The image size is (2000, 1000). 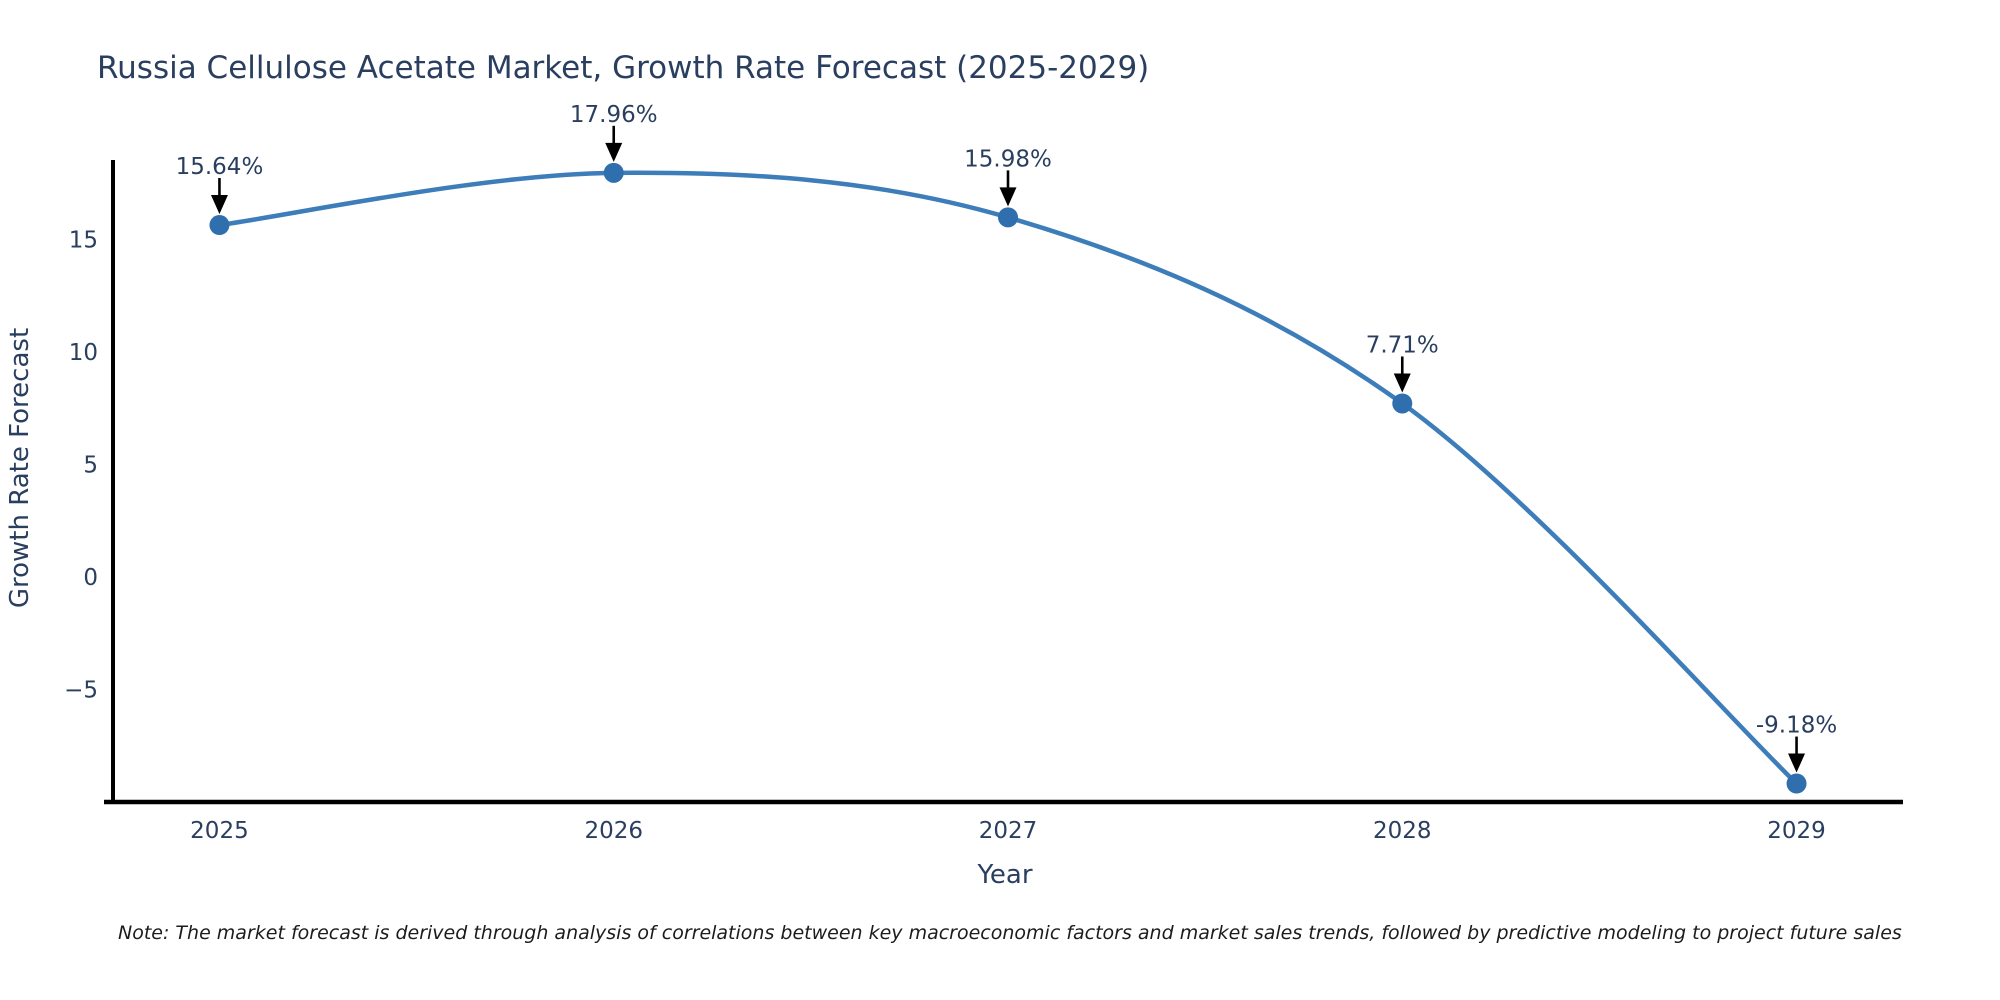 What do you see at coordinates (1402, 831) in the screenshot?
I see `x-tick-label: 2028` at bounding box center [1402, 831].